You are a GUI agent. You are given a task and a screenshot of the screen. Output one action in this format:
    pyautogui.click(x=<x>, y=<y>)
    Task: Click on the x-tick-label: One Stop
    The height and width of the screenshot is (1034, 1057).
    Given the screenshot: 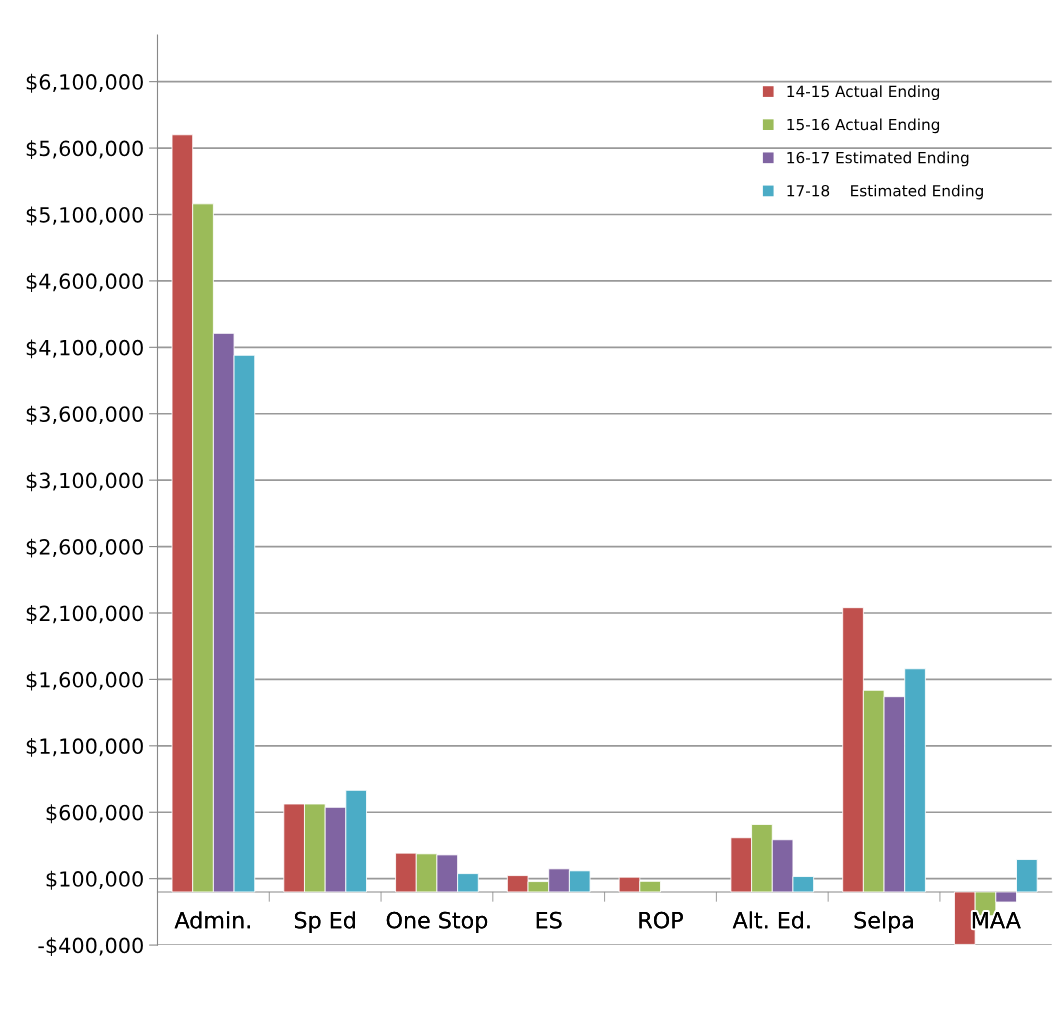 What is the action you would take?
    pyautogui.click(x=437, y=922)
    